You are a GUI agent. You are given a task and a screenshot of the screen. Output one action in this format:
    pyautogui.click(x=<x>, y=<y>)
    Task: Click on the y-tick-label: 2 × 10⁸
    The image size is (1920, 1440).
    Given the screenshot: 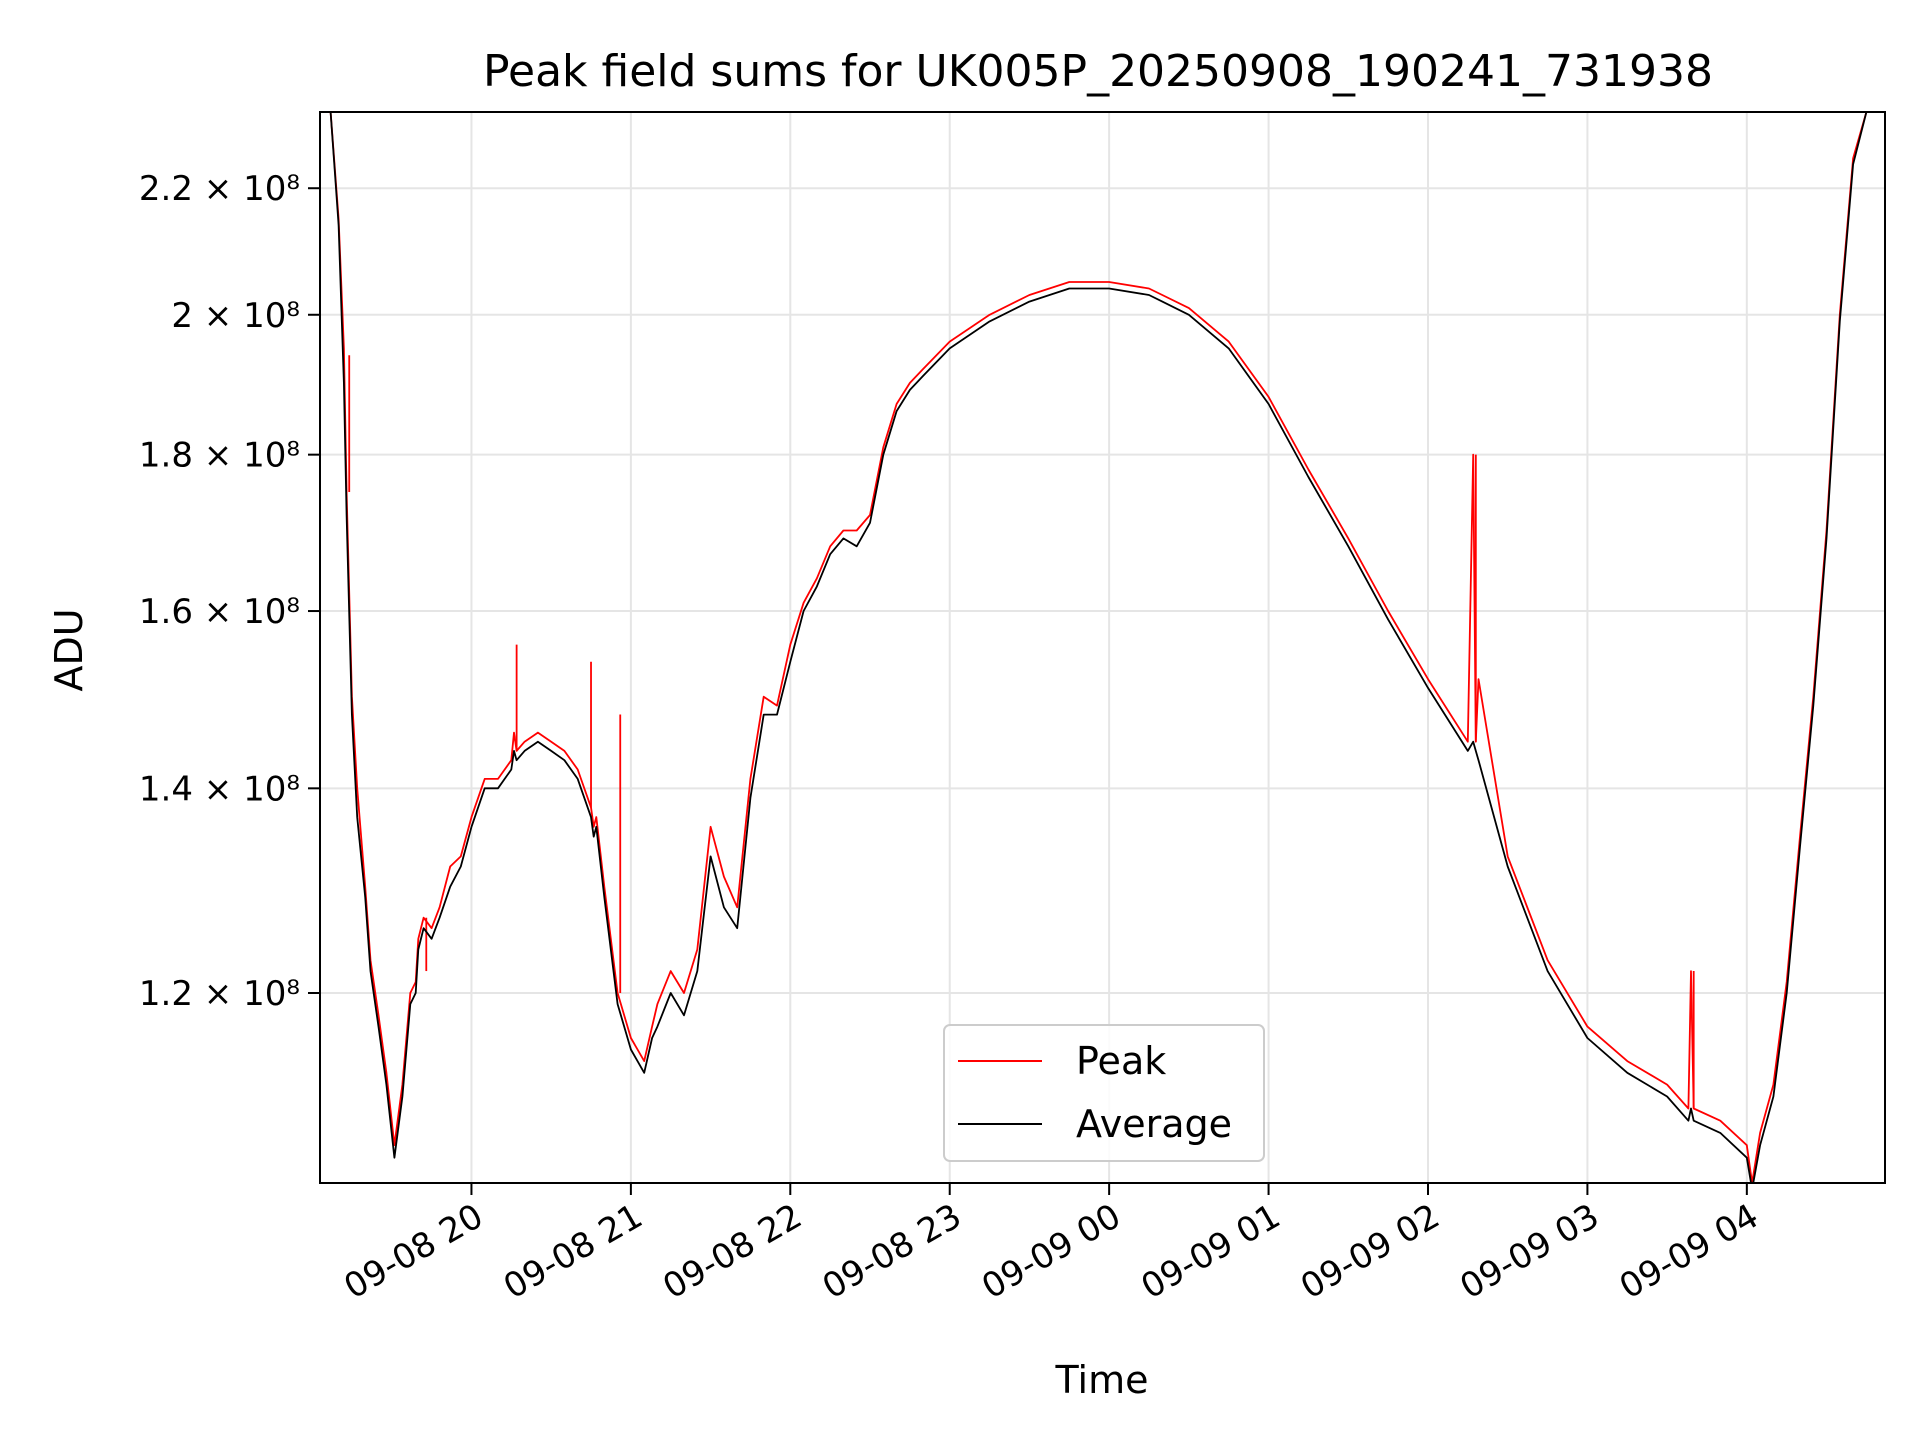 What is the action you would take?
    pyautogui.click(x=235, y=316)
    